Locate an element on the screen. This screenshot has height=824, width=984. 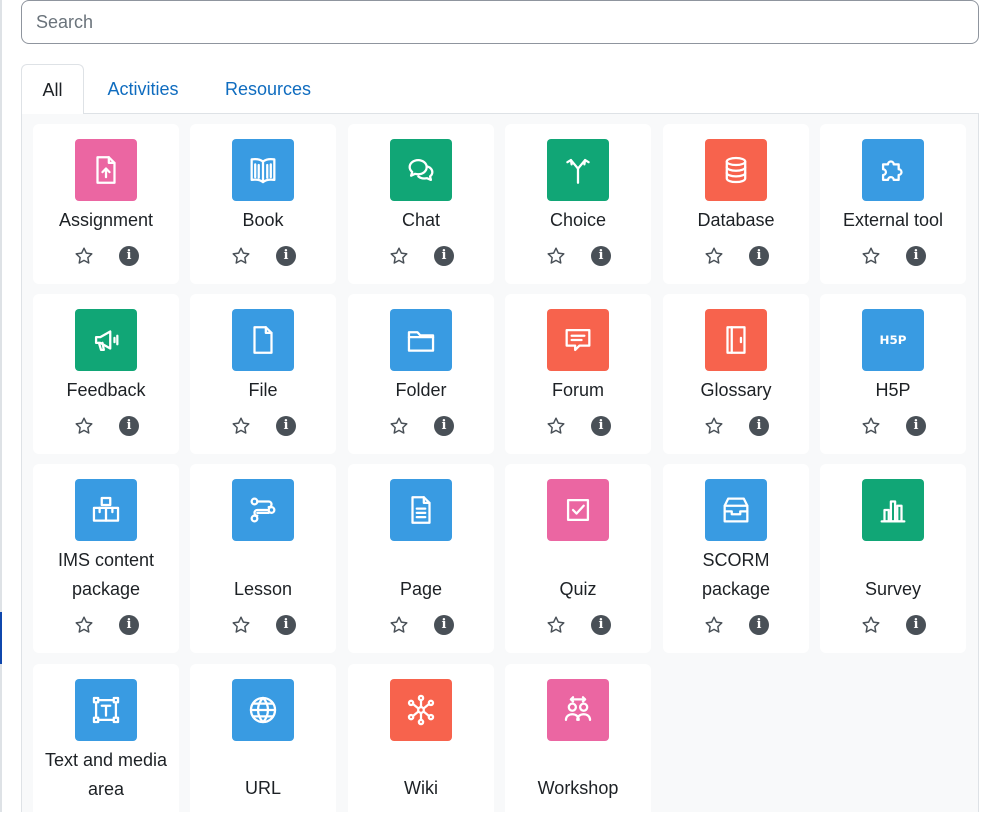
module-card-assignment: Assignment i is located at coordinates (106, 204).